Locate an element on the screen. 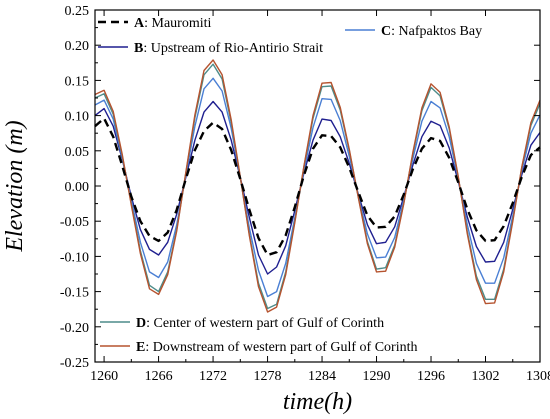  x-tick-label: 1266 is located at coordinates (159, 376).